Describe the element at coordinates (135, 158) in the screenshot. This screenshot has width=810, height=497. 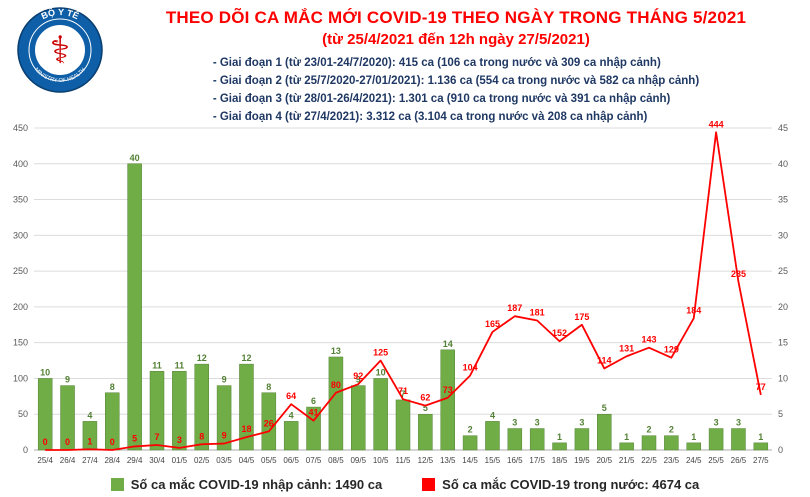
I see `imported-cases-bar-label: 40` at that location.